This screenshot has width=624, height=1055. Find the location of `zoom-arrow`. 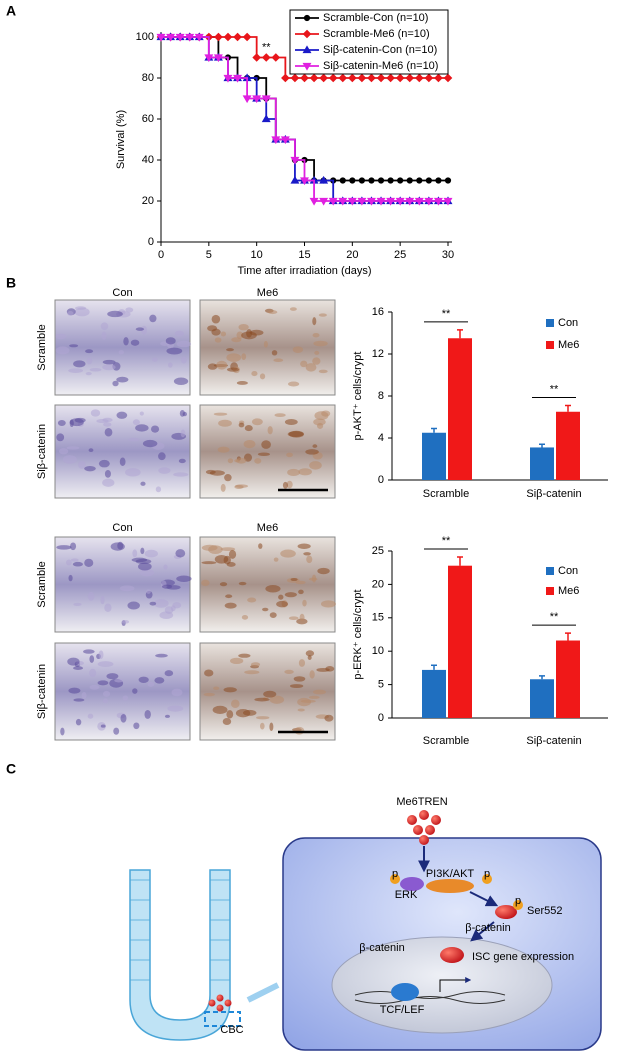

zoom-arrow is located at coordinates (263, 992).